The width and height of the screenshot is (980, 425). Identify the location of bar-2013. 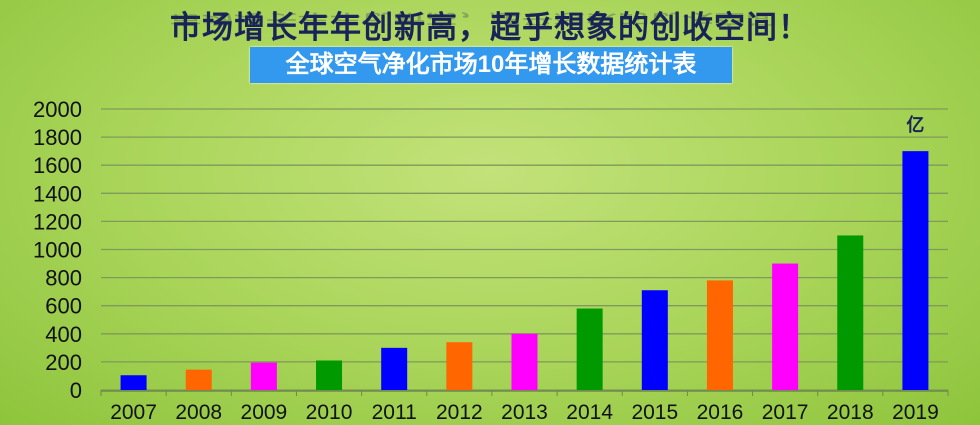
(524, 361).